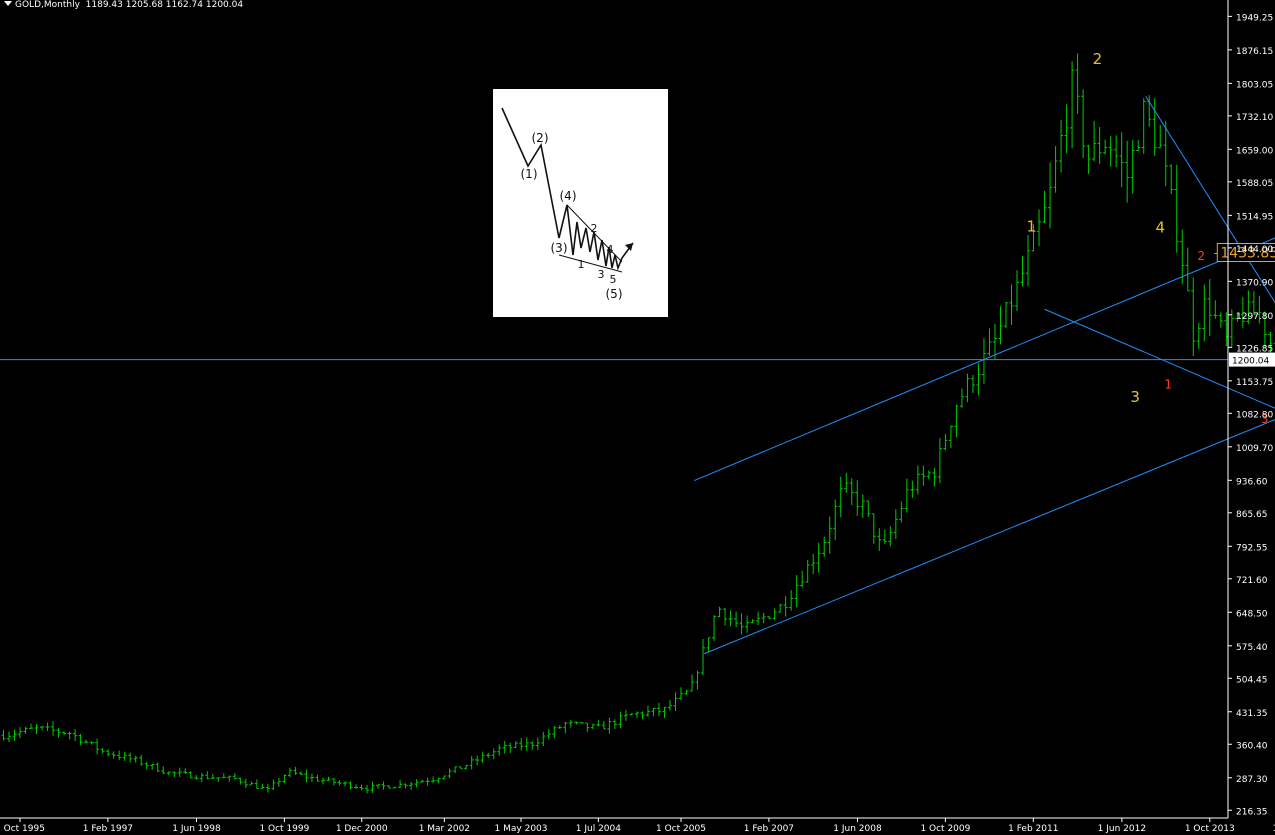 Image resolution: width=1275 pixels, height=835 pixels. Describe the element at coordinates (1250, 362) in the screenshot. I see `current-price-tag-label: 1200.04` at that location.